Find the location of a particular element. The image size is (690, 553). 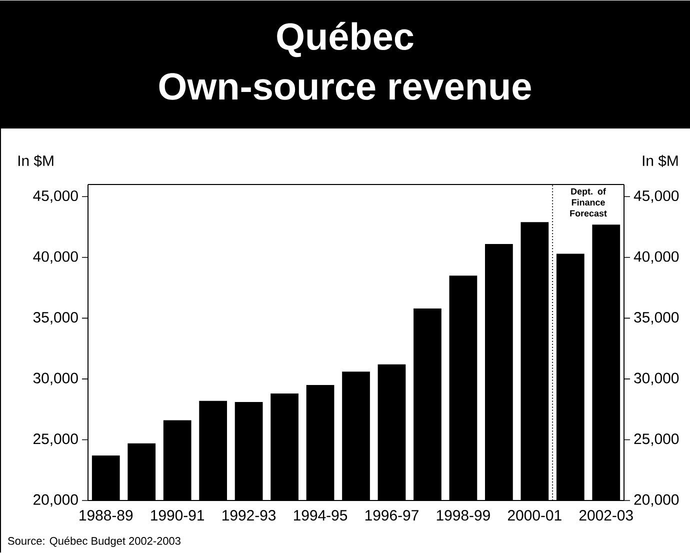

x-tick-label: 1990-91 is located at coordinates (177, 515).